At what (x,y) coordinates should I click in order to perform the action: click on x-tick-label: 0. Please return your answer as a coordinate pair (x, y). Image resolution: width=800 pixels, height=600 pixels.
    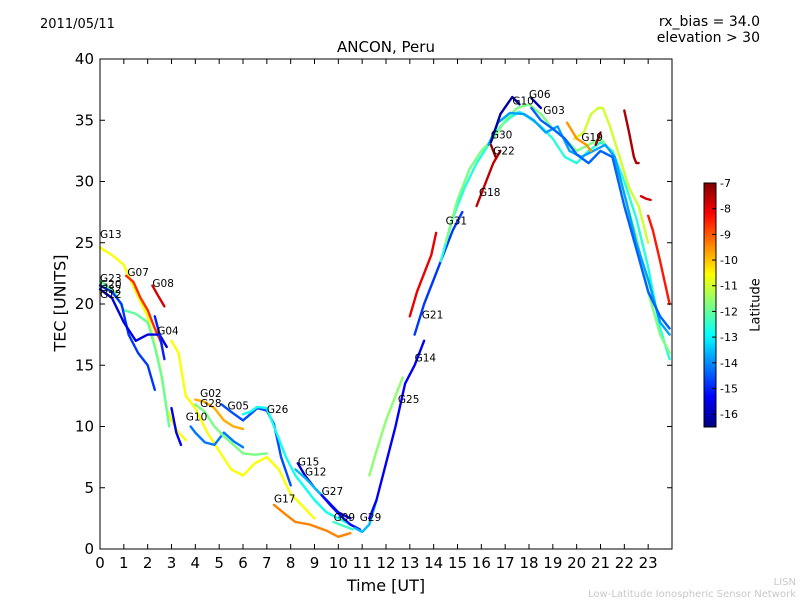
    Looking at the image, I should click on (100, 563).